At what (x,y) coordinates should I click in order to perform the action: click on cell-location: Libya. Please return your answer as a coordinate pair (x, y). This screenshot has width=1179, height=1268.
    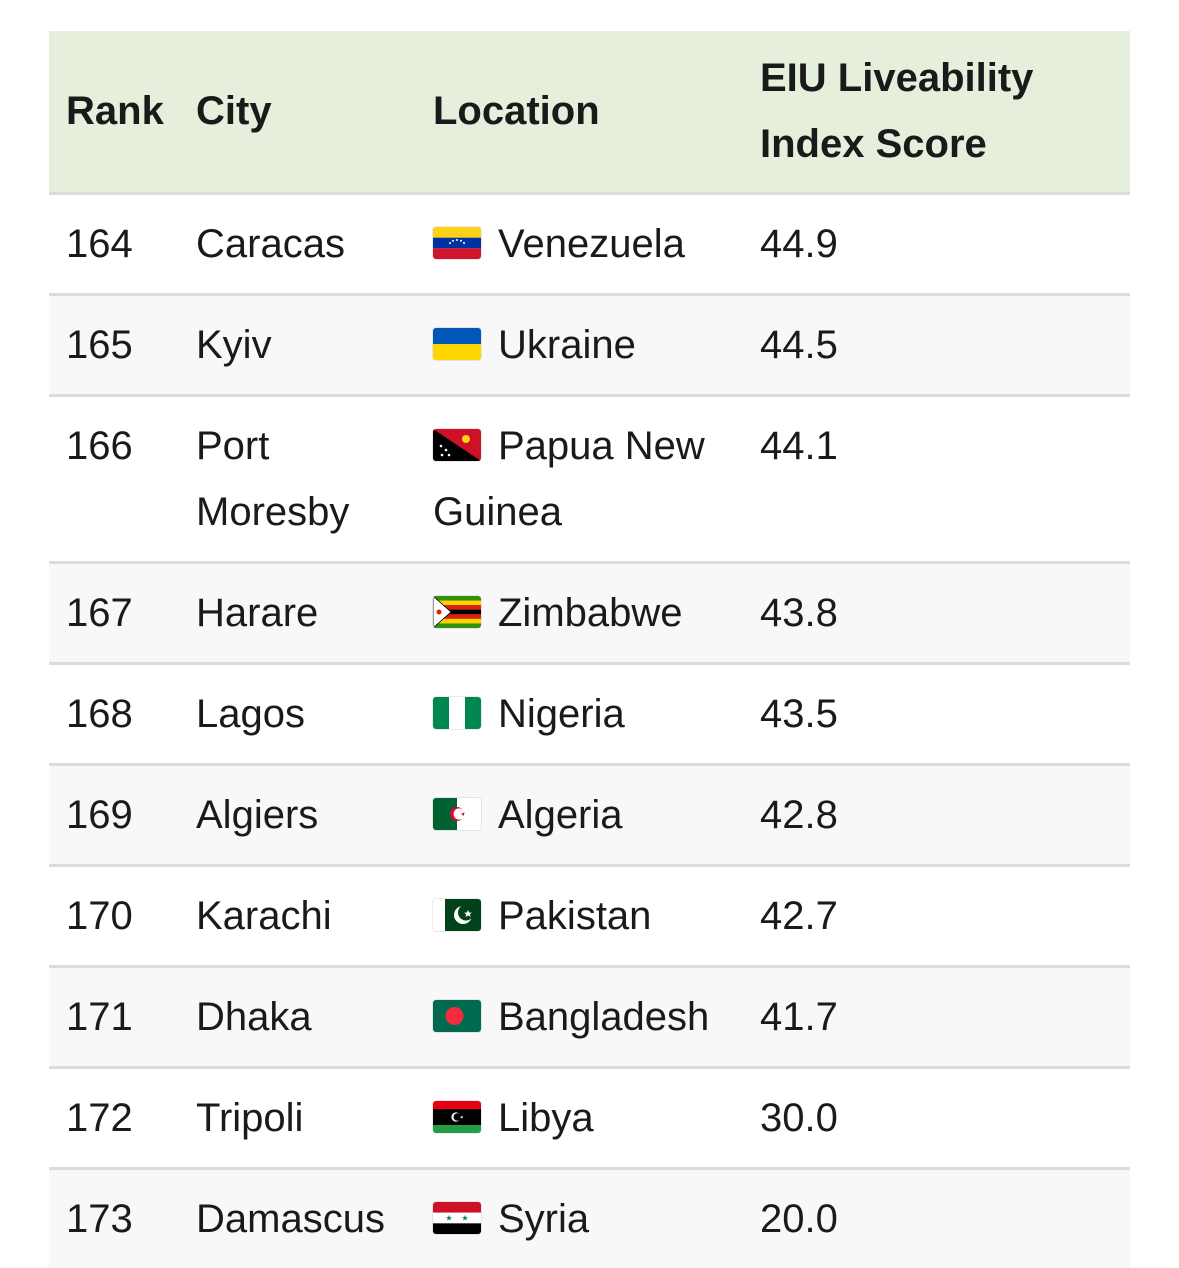
    Looking at the image, I should click on (596, 1118).